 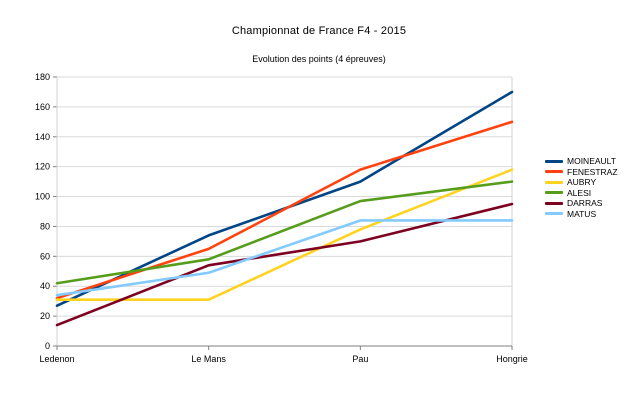 I want to click on y-axis-label: 120, so click(x=42, y=167).